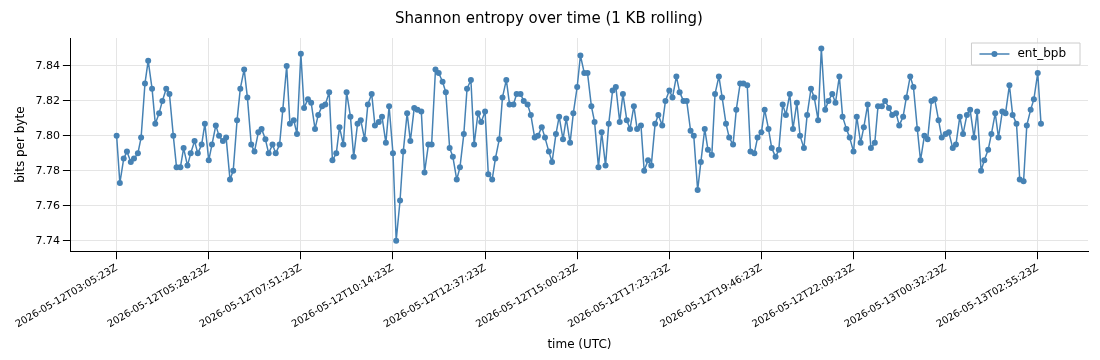  What do you see at coordinates (47, 170) in the screenshot?
I see `y-tick-label: 7.78` at bounding box center [47, 170].